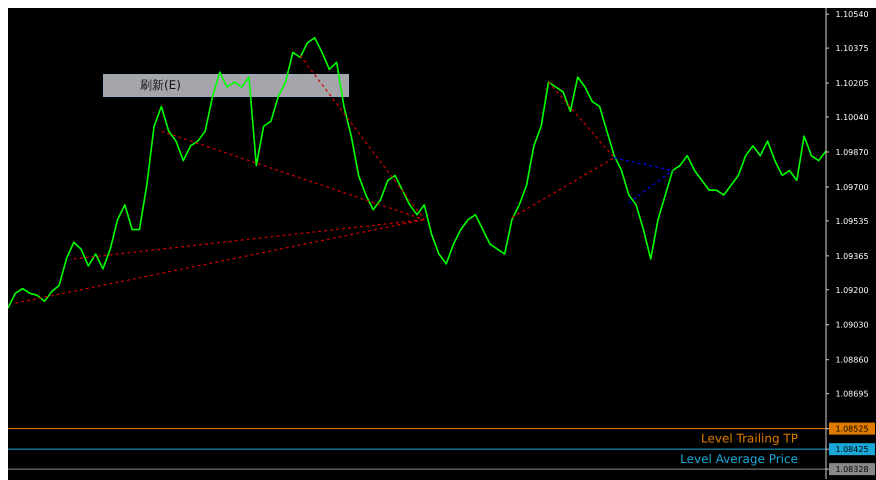 The width and height of the screenshot is (876, 480). What do you see at coordinates (852, 152) in the screenshot?
I see `y-tick-label: 1.09870` at bounding box center [852, 152].